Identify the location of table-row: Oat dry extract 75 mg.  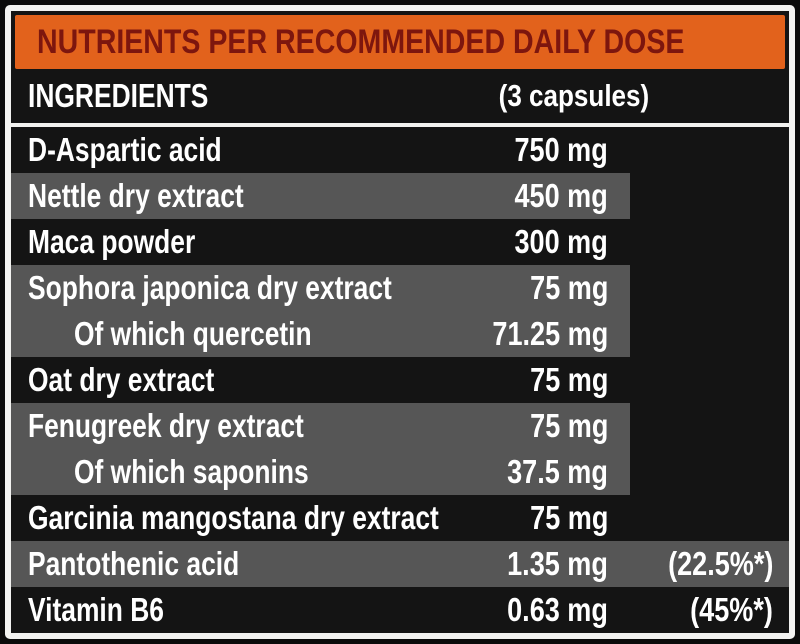
(400, 380).